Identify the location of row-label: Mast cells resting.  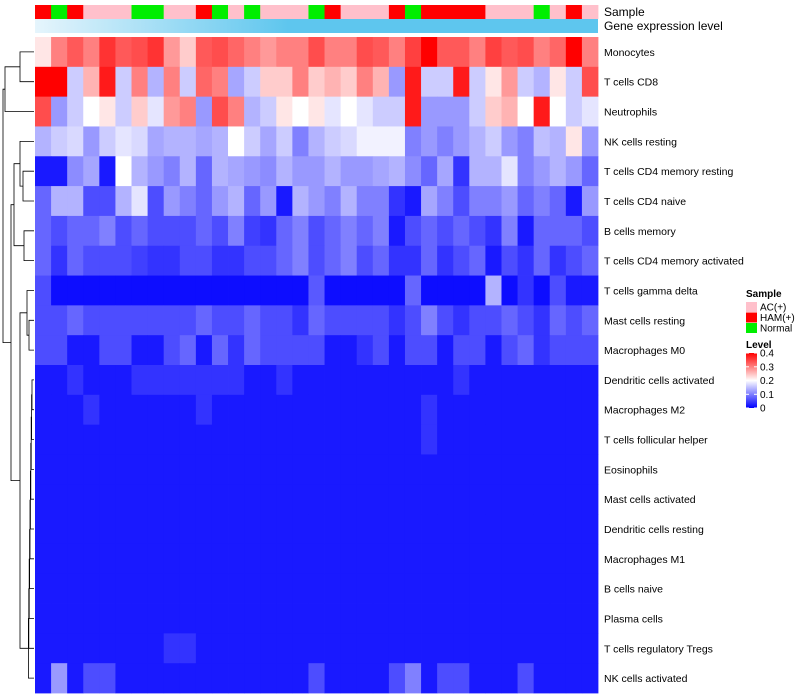
(644, 321).